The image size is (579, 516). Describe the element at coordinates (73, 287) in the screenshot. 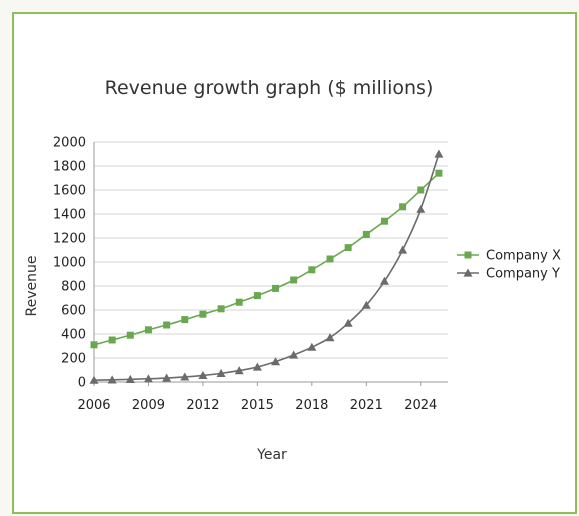

I see `y-tick-label: 800` at that location.